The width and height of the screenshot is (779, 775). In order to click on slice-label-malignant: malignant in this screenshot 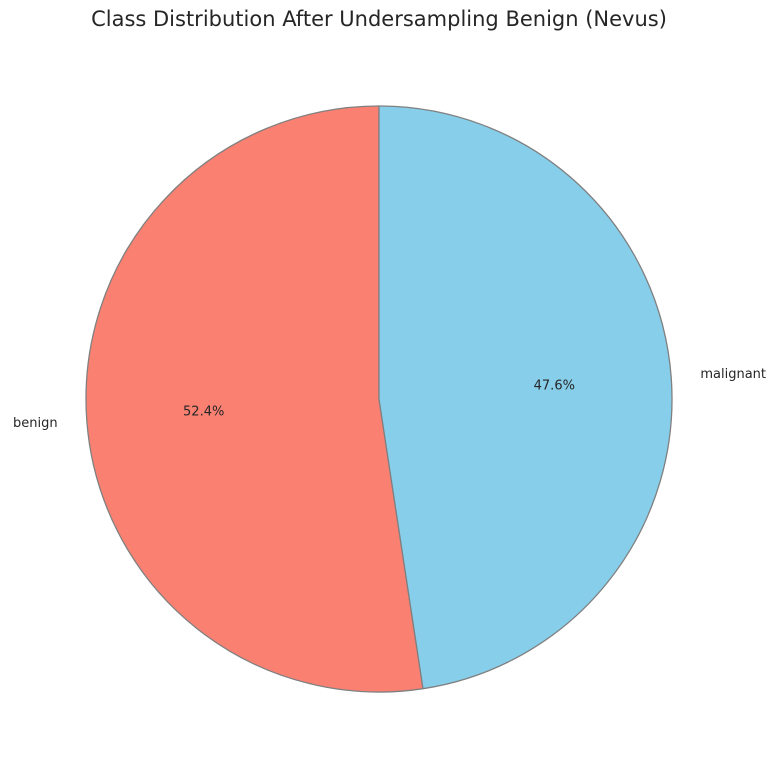, I will do `click(733, 374)`.